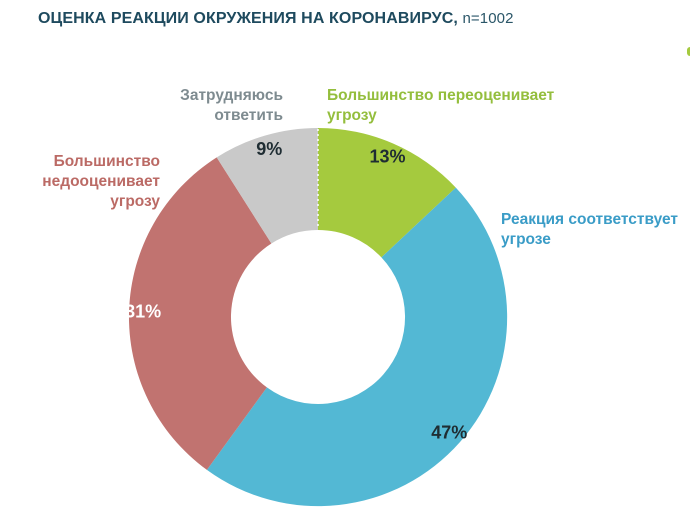 This screenshot has width=690, height=512. What do you see at coordinates (143, 312) in the screenshot?
I see `slice-percent-label: 31%` at bounding box center [143, 312].